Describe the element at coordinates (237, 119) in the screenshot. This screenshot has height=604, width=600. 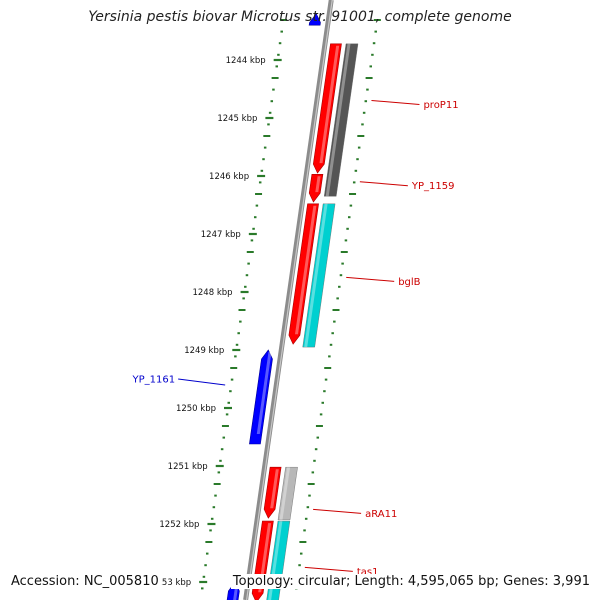
I see `scale-label: 1245 kbp` at that location.